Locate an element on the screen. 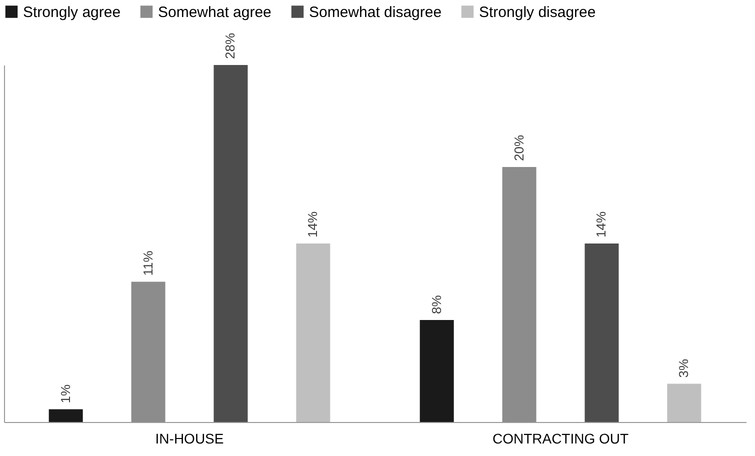  data-label: 1% is located at coordinates (65, 394).